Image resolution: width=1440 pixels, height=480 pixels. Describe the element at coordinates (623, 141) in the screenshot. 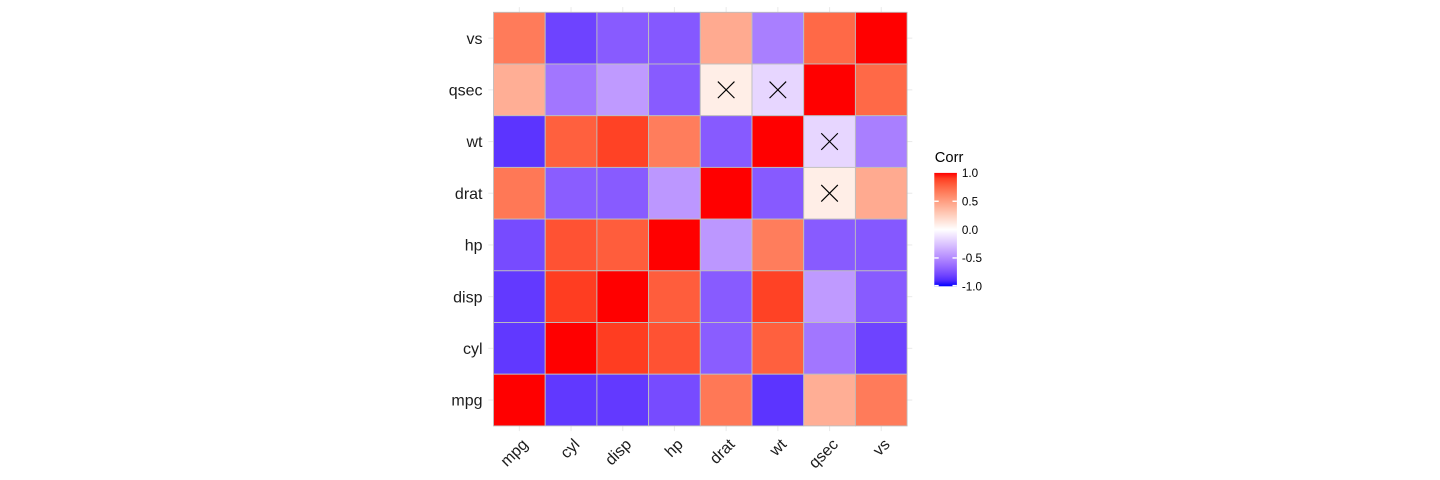

I see `tile-wt-disp` at that location.